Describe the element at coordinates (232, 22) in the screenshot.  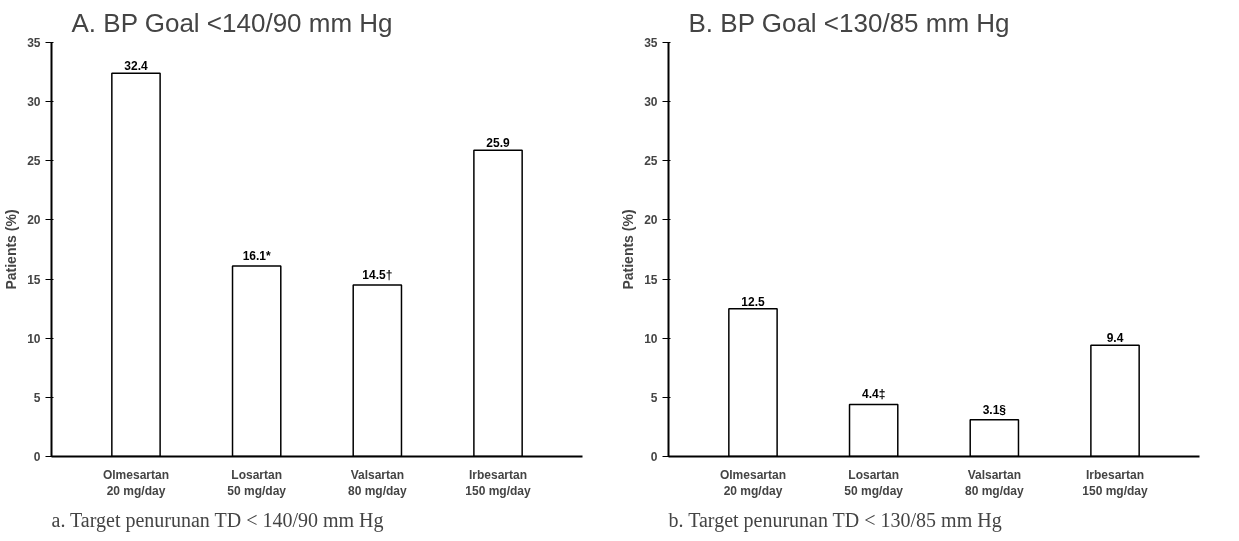
I see `chart-title: A. BP Goal <140/90 mm Hg` at that location.